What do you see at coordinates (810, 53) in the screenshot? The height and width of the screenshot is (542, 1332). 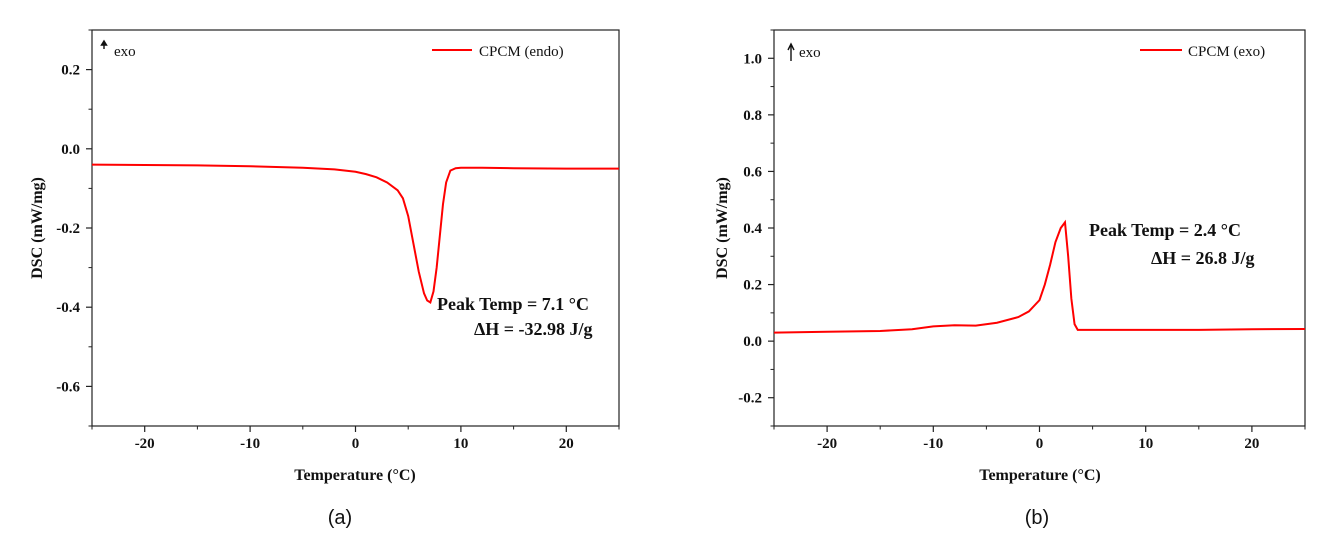 I see `exo-label-b: exo` at bounding box center [810, 53].